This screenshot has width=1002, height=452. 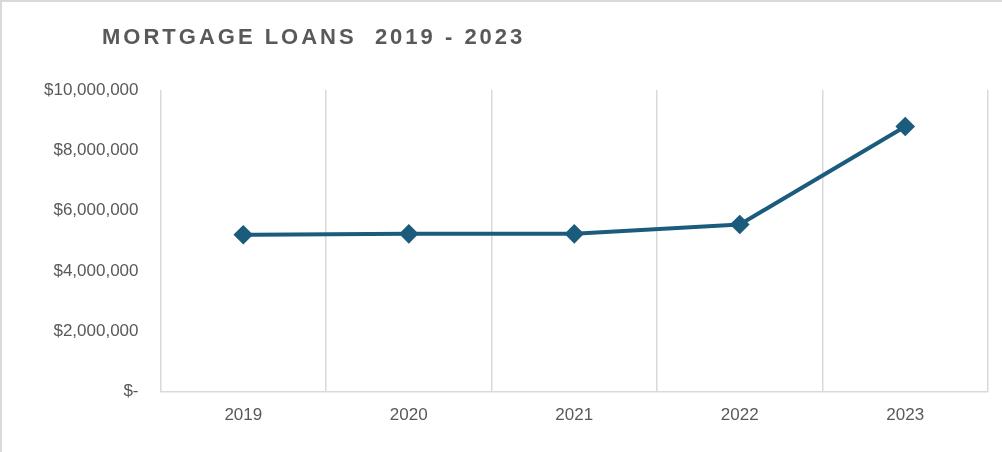 I want to click on y-tick-label: $2,000,000, so click(x=96, y=330).